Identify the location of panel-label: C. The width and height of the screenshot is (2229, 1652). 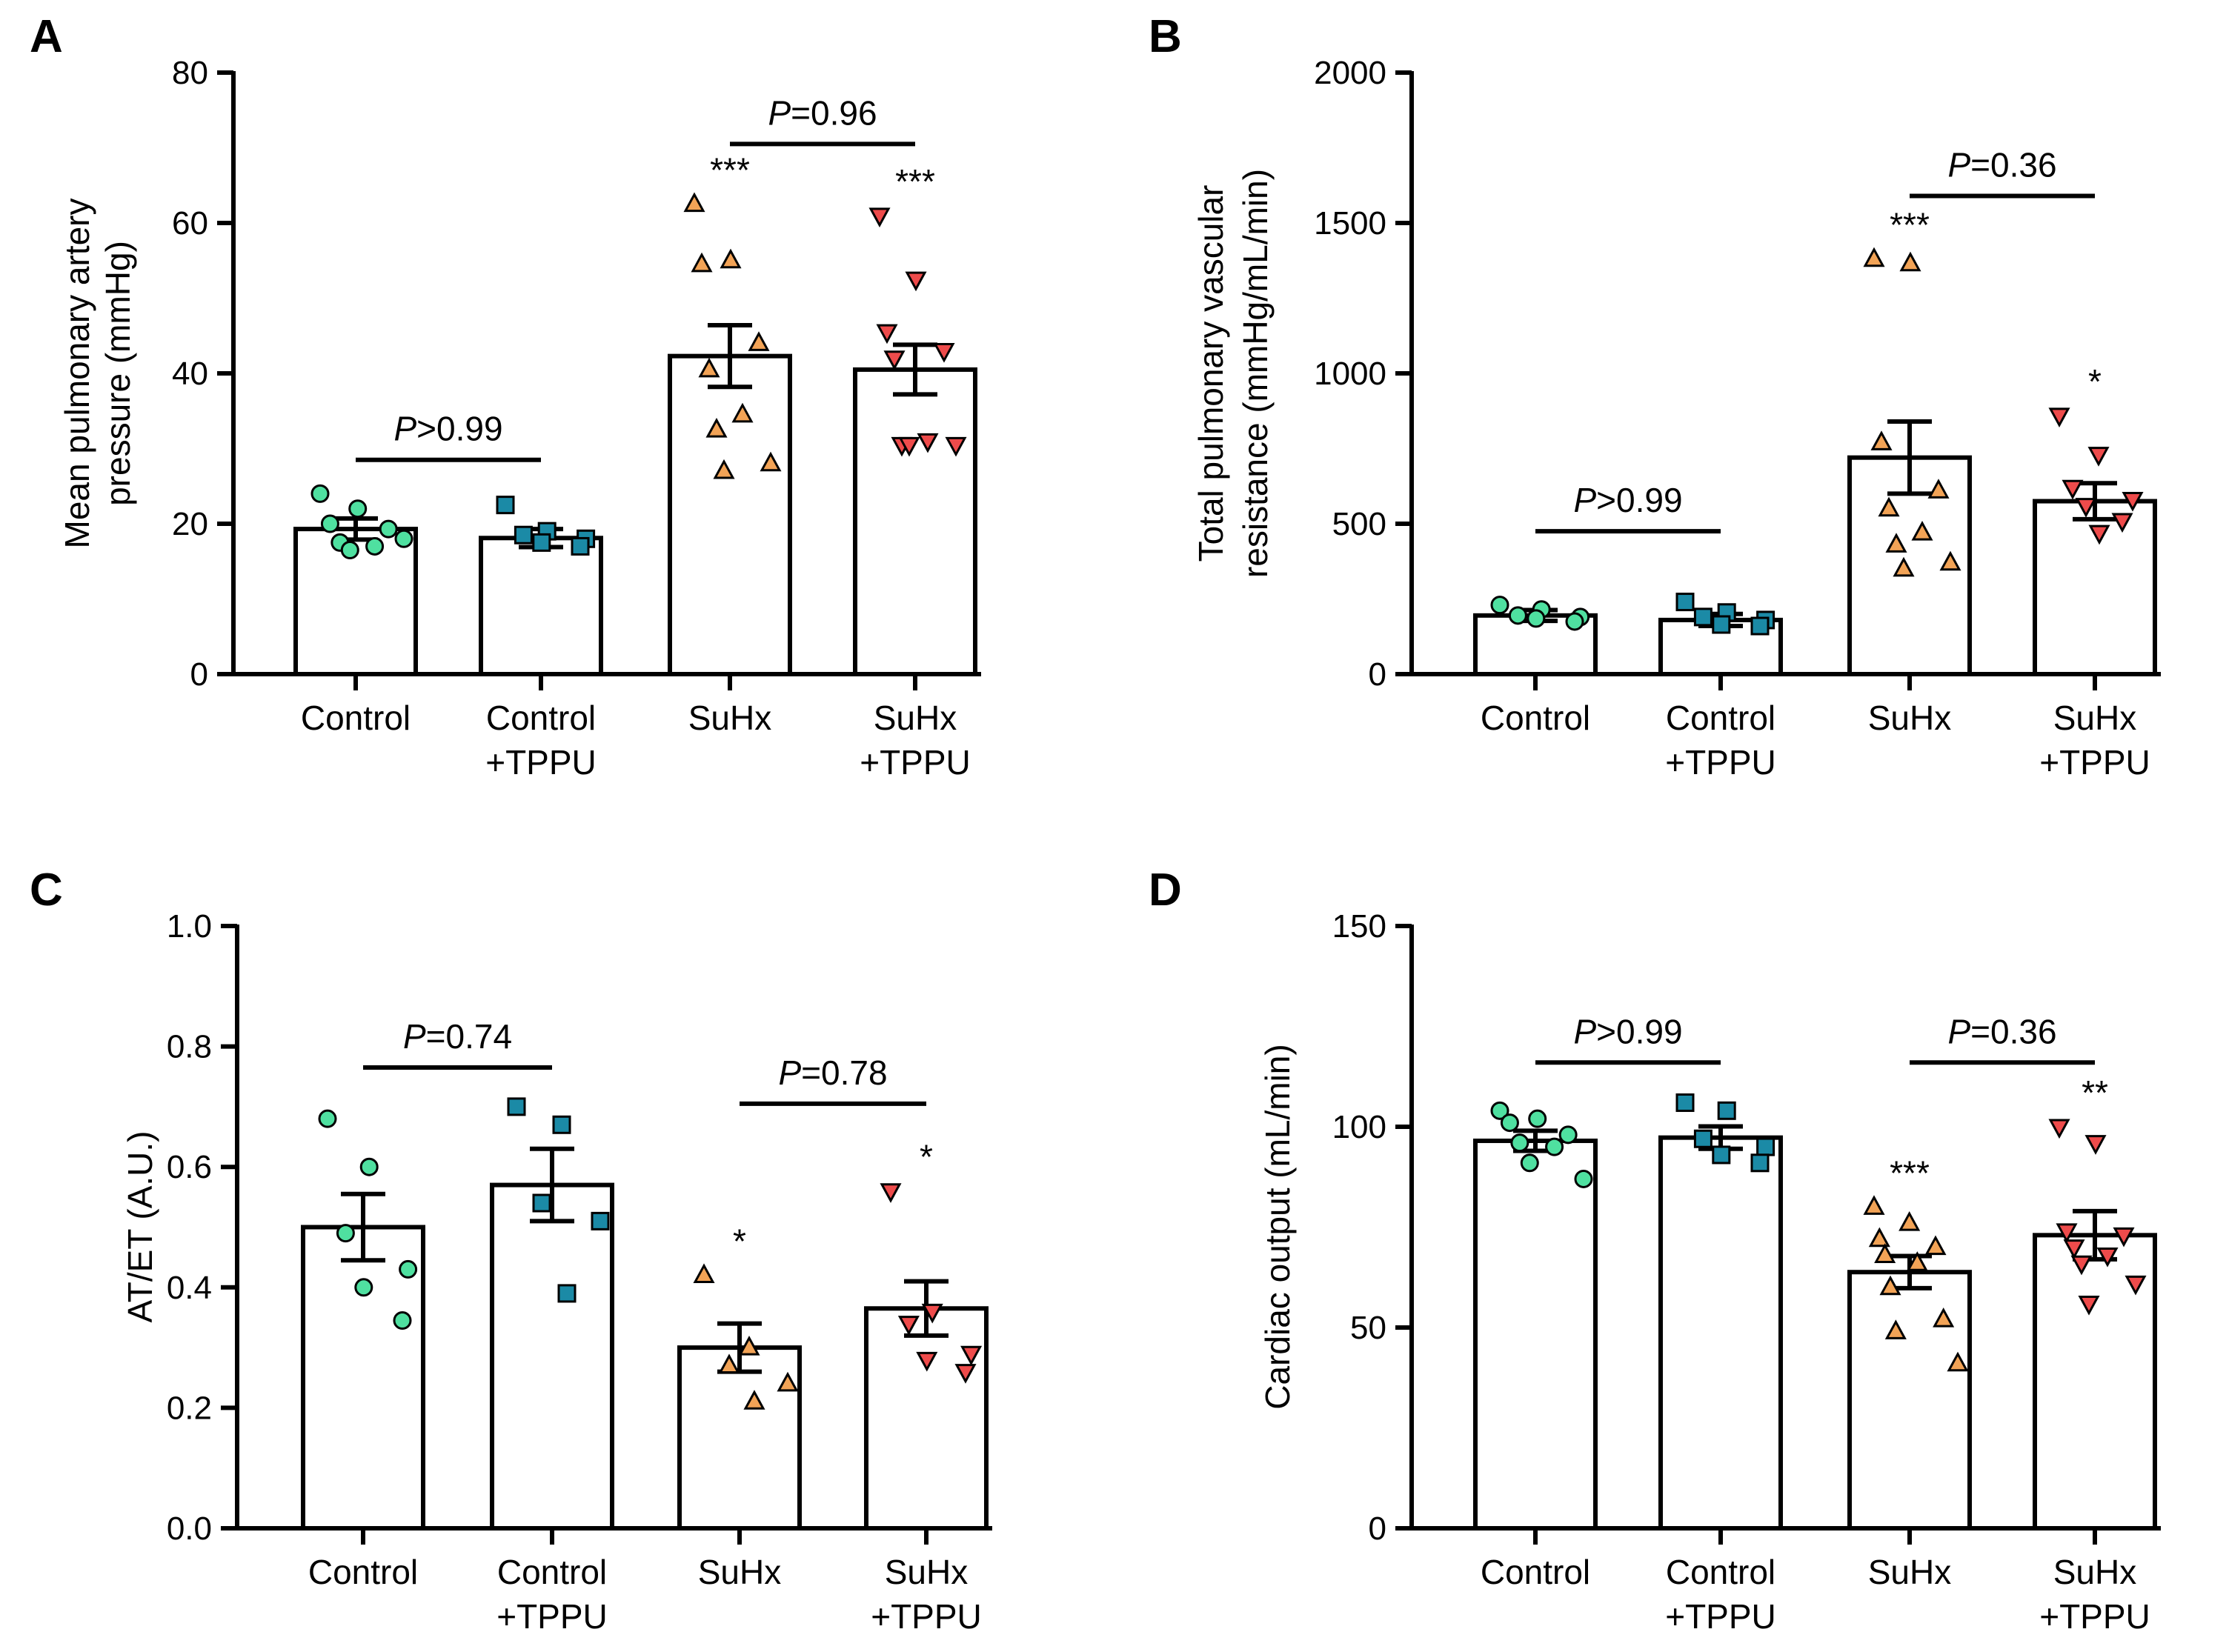
(46, 890).